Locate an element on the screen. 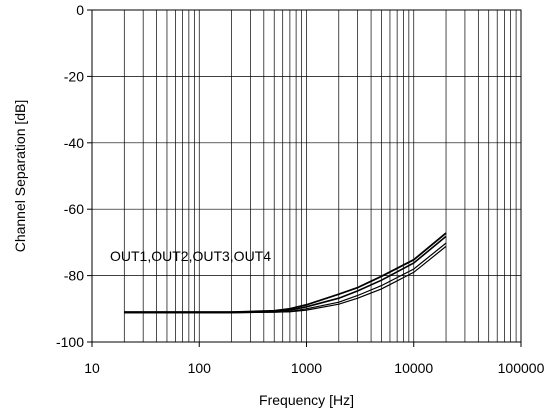 The image size is (551, 414). y-tick-label: -40 is located at coordinates (74, 143).